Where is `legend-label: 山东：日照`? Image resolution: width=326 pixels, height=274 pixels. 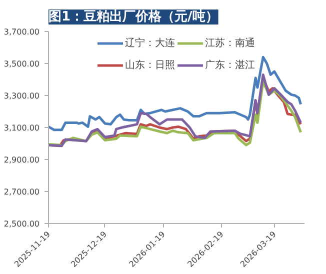
legend-label: 山东：日照 is located at coordinates (150, 65).